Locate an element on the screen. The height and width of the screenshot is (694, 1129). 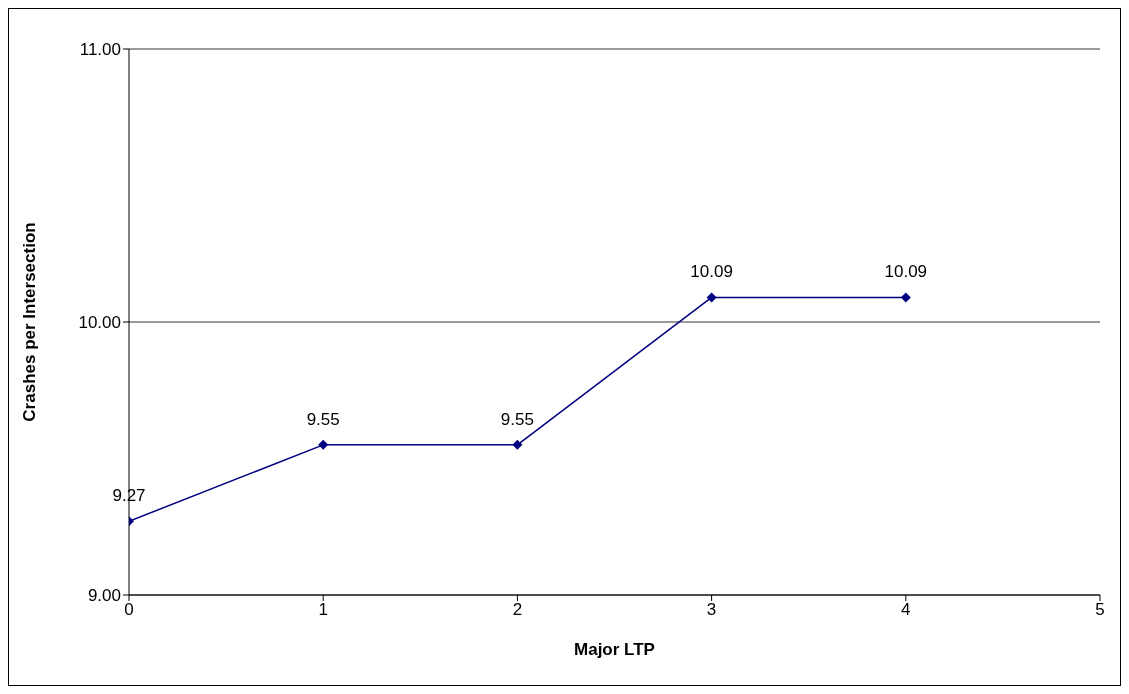
x-tick-label: 2 is located at coordinates (517, 610).